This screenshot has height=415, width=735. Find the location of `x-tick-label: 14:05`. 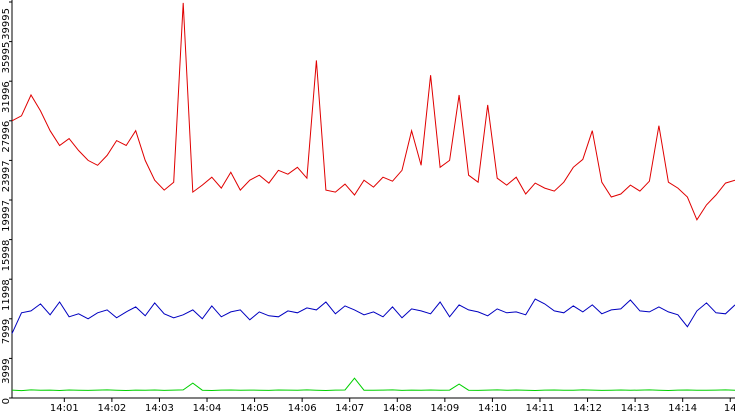

x-tick-label: 14:05 is located at coordinates (254, 408).